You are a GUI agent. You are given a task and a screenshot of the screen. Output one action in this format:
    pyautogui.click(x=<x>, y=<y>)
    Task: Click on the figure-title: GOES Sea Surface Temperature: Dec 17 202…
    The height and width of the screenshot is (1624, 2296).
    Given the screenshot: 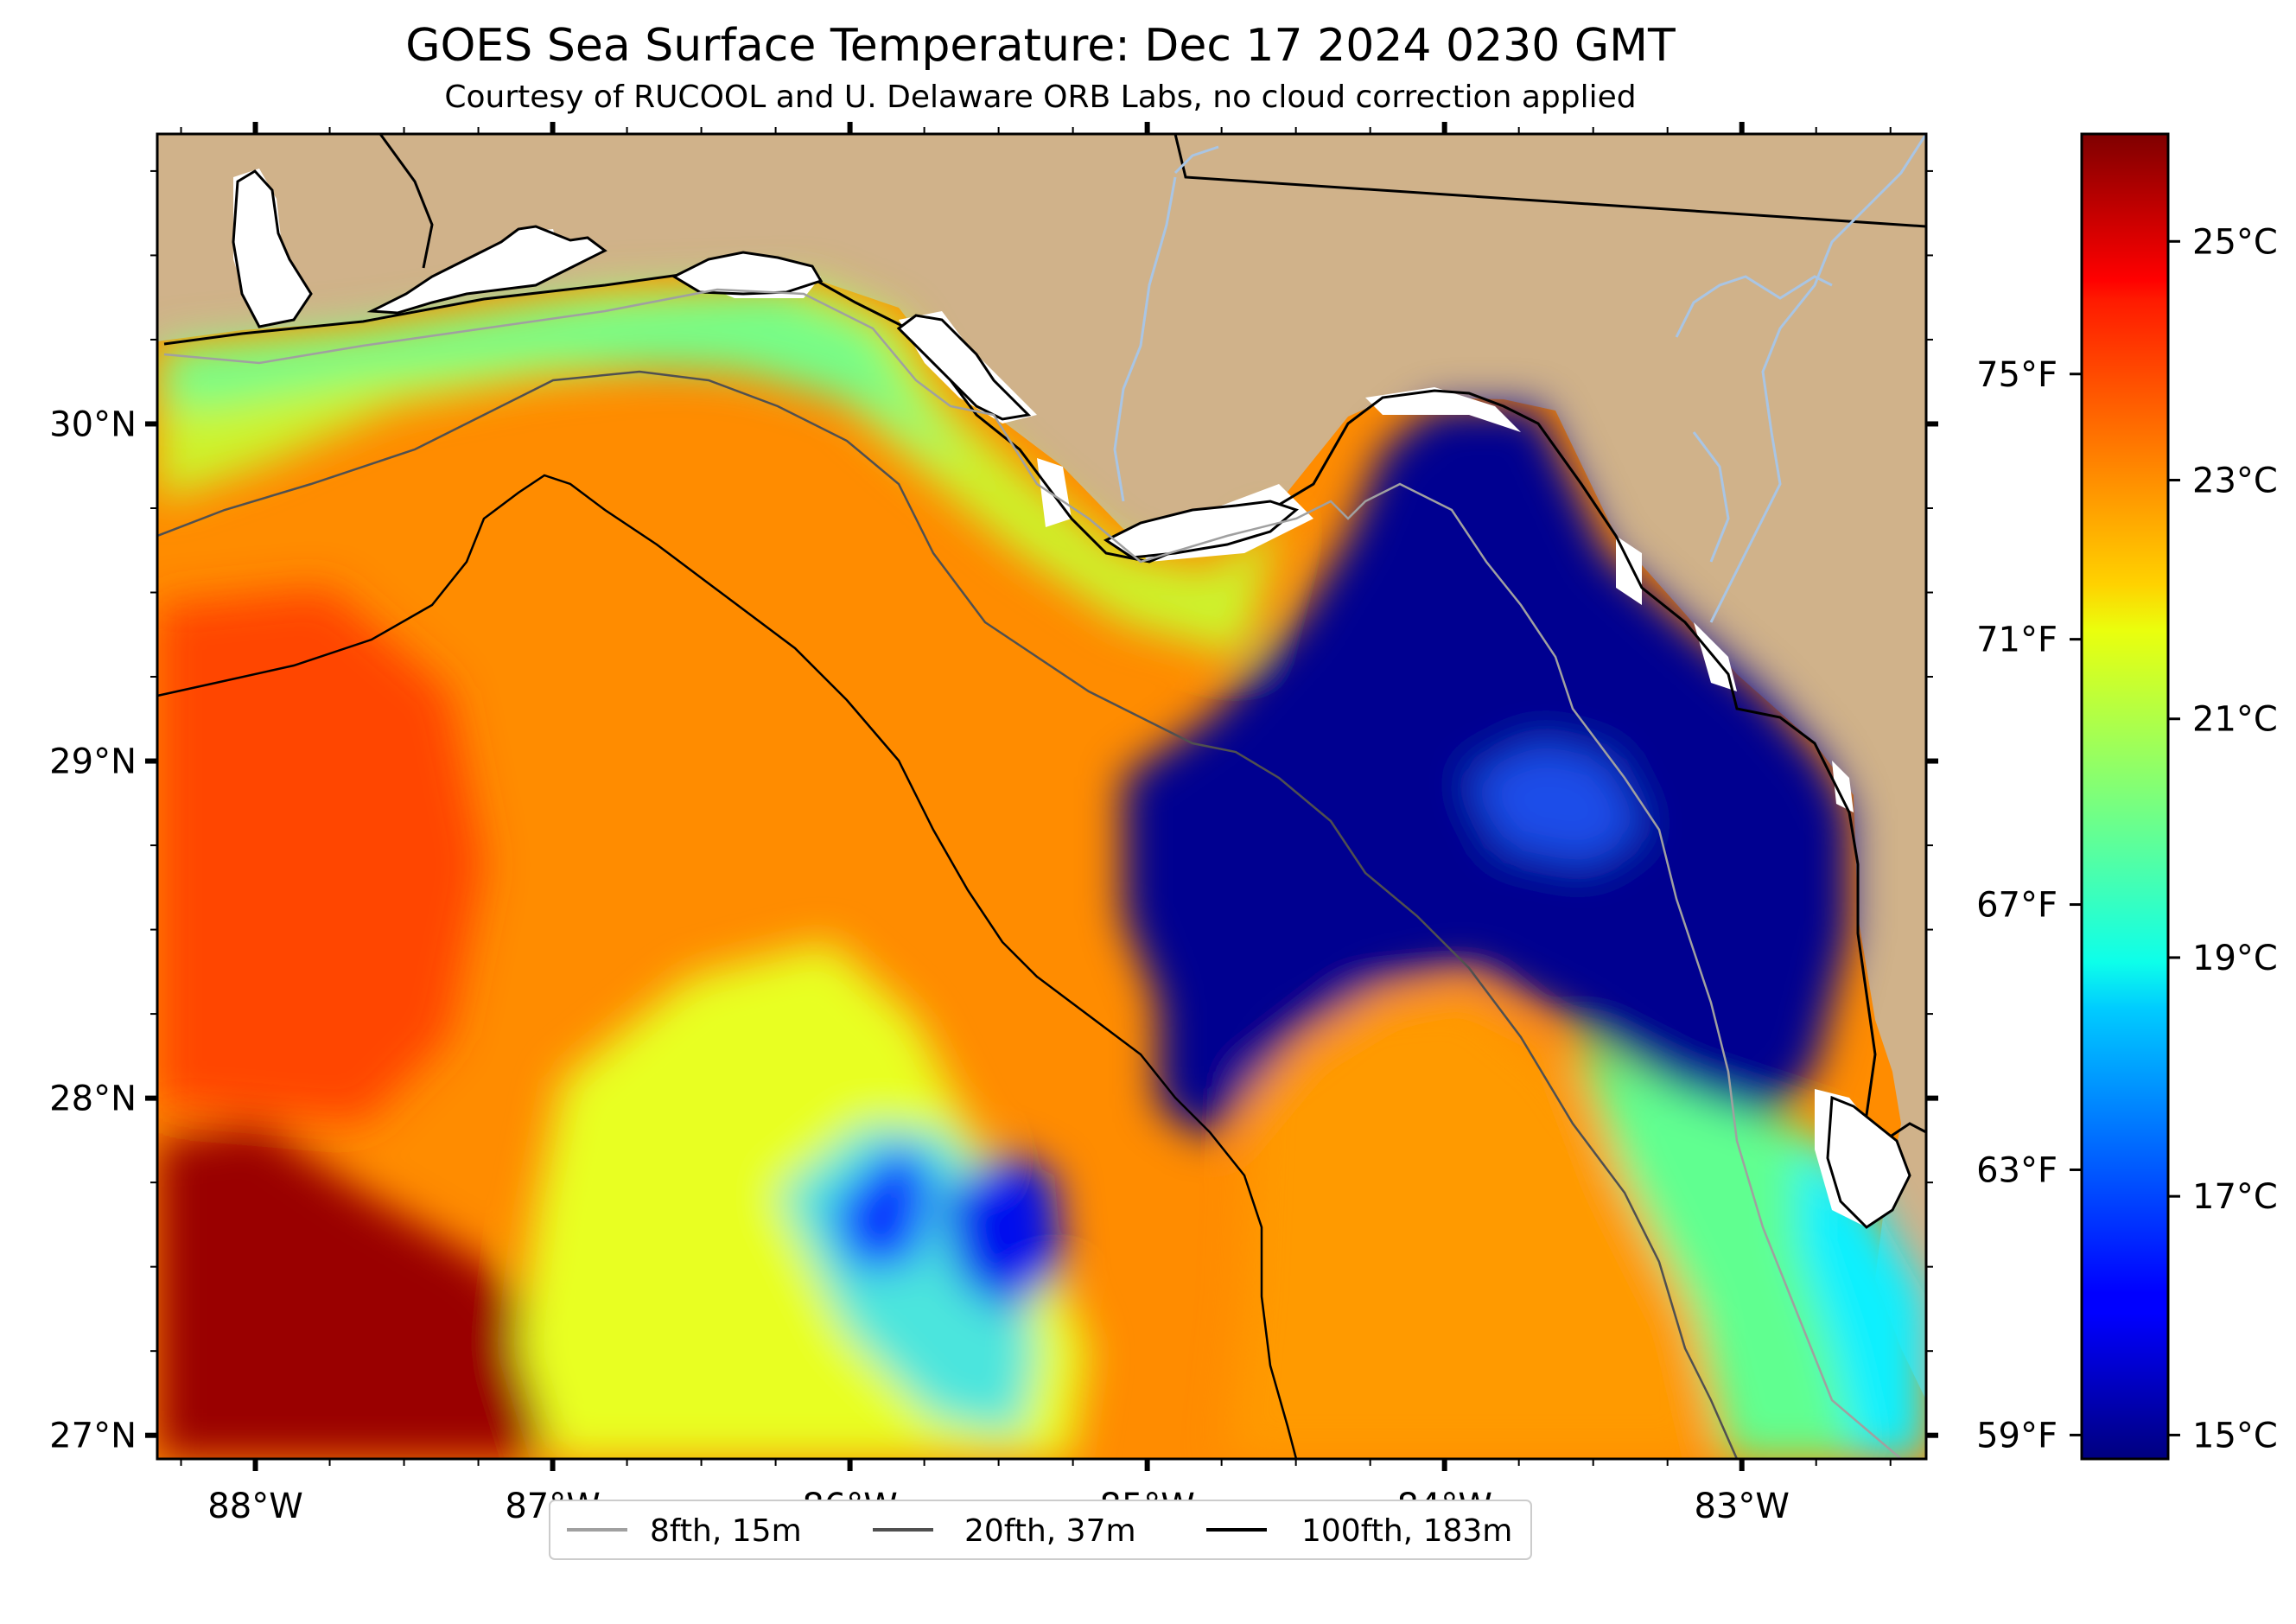 What is the action you would take?
    pyautogui.click(x=1040, y=46)
    